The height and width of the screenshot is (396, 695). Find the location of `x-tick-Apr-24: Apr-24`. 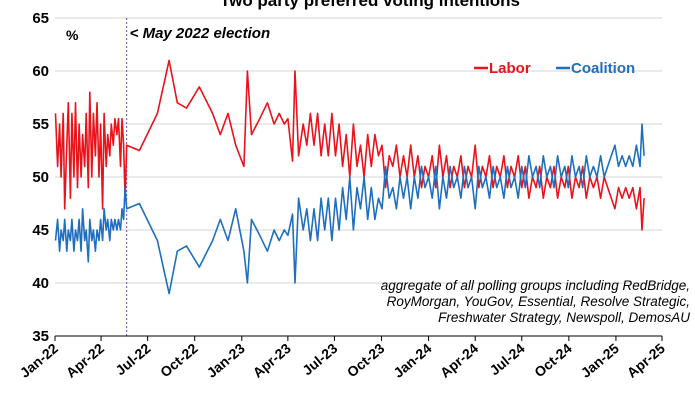

x-tick-Apr-24: Apr-24 is located at coordinates (459, 360).